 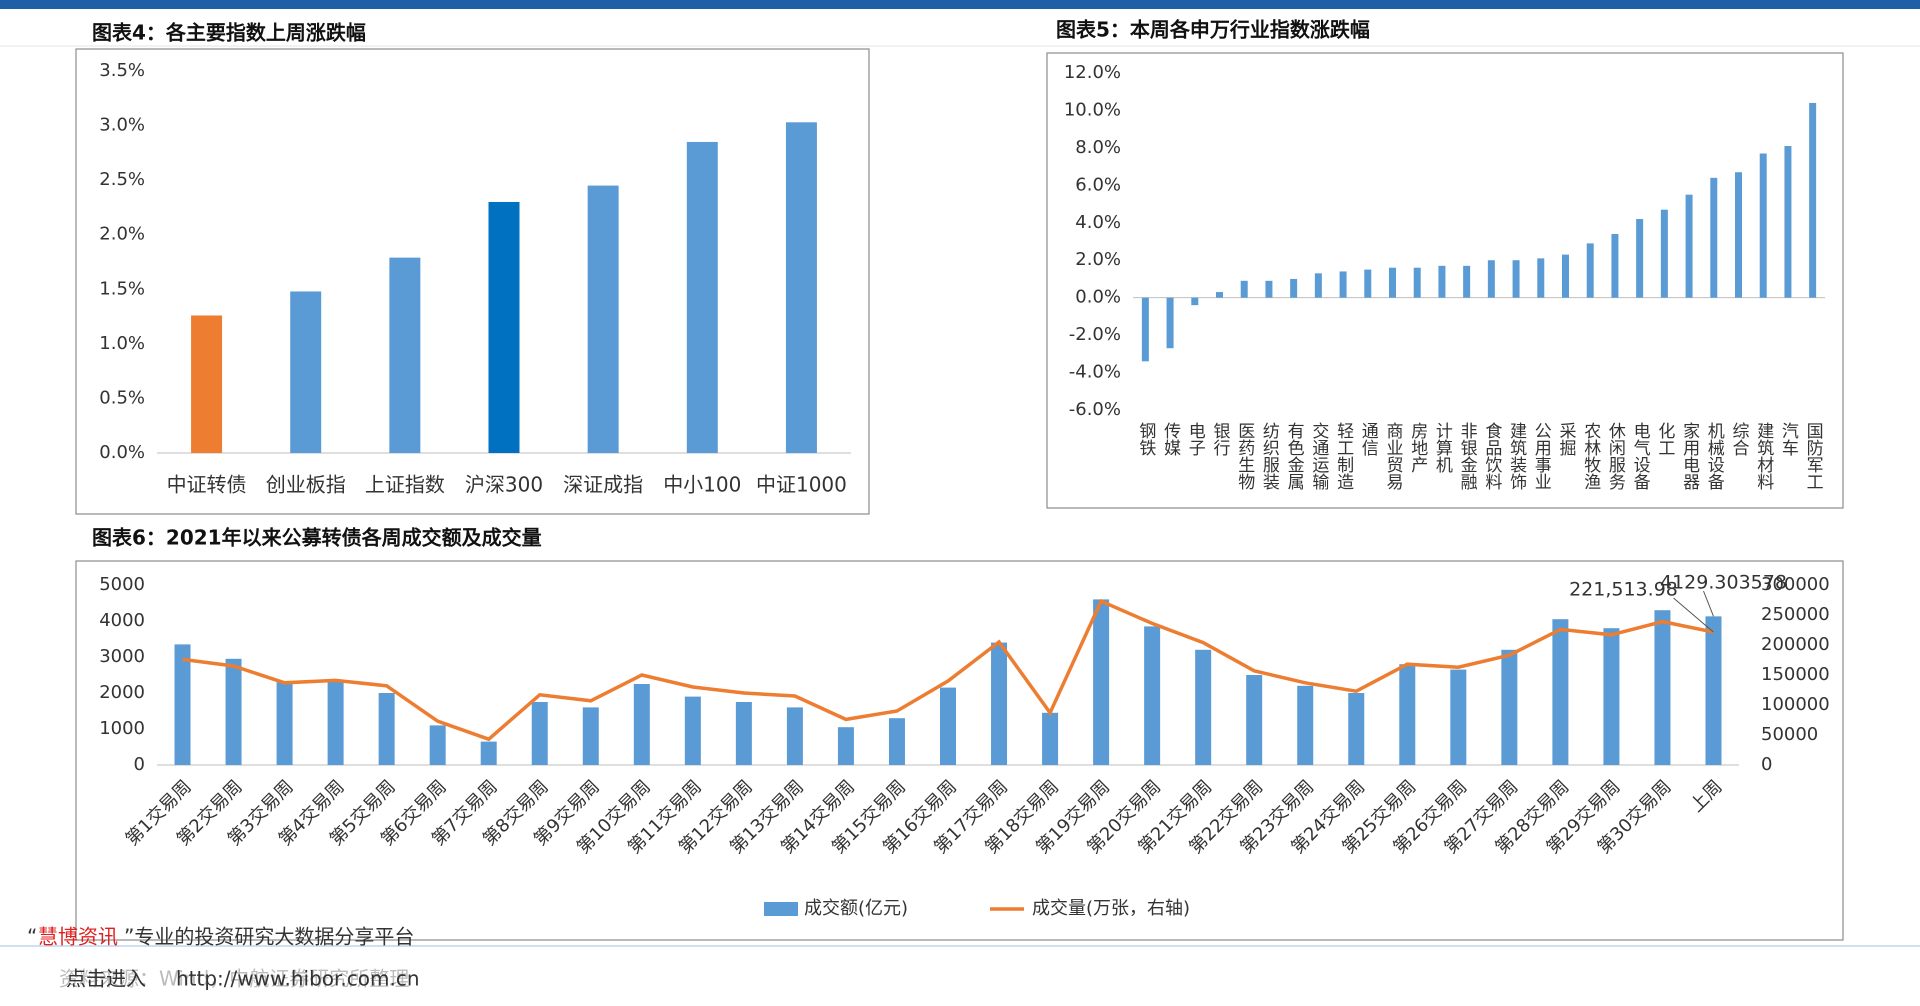 I want to click on x-tick-label: 综合, so click(x=1739, y=439).